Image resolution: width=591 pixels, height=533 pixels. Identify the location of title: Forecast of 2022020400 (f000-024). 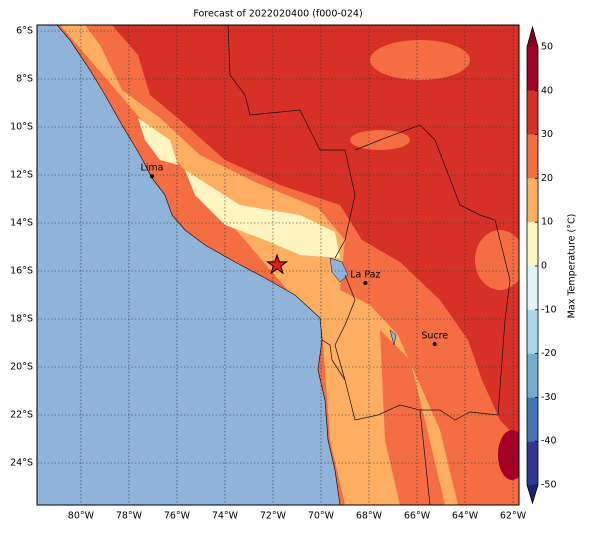
(277, 14).